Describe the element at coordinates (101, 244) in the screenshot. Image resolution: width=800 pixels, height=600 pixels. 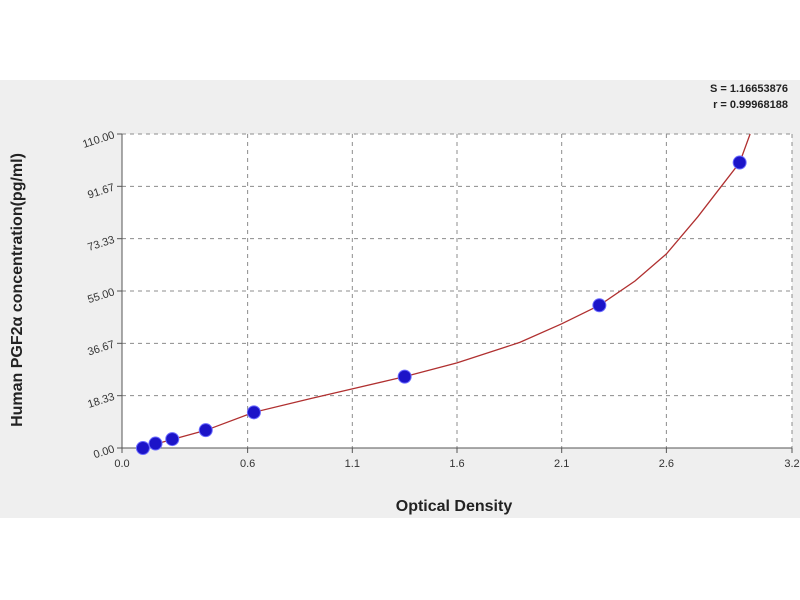
I see `y-tick-label: 73.33` at that location.